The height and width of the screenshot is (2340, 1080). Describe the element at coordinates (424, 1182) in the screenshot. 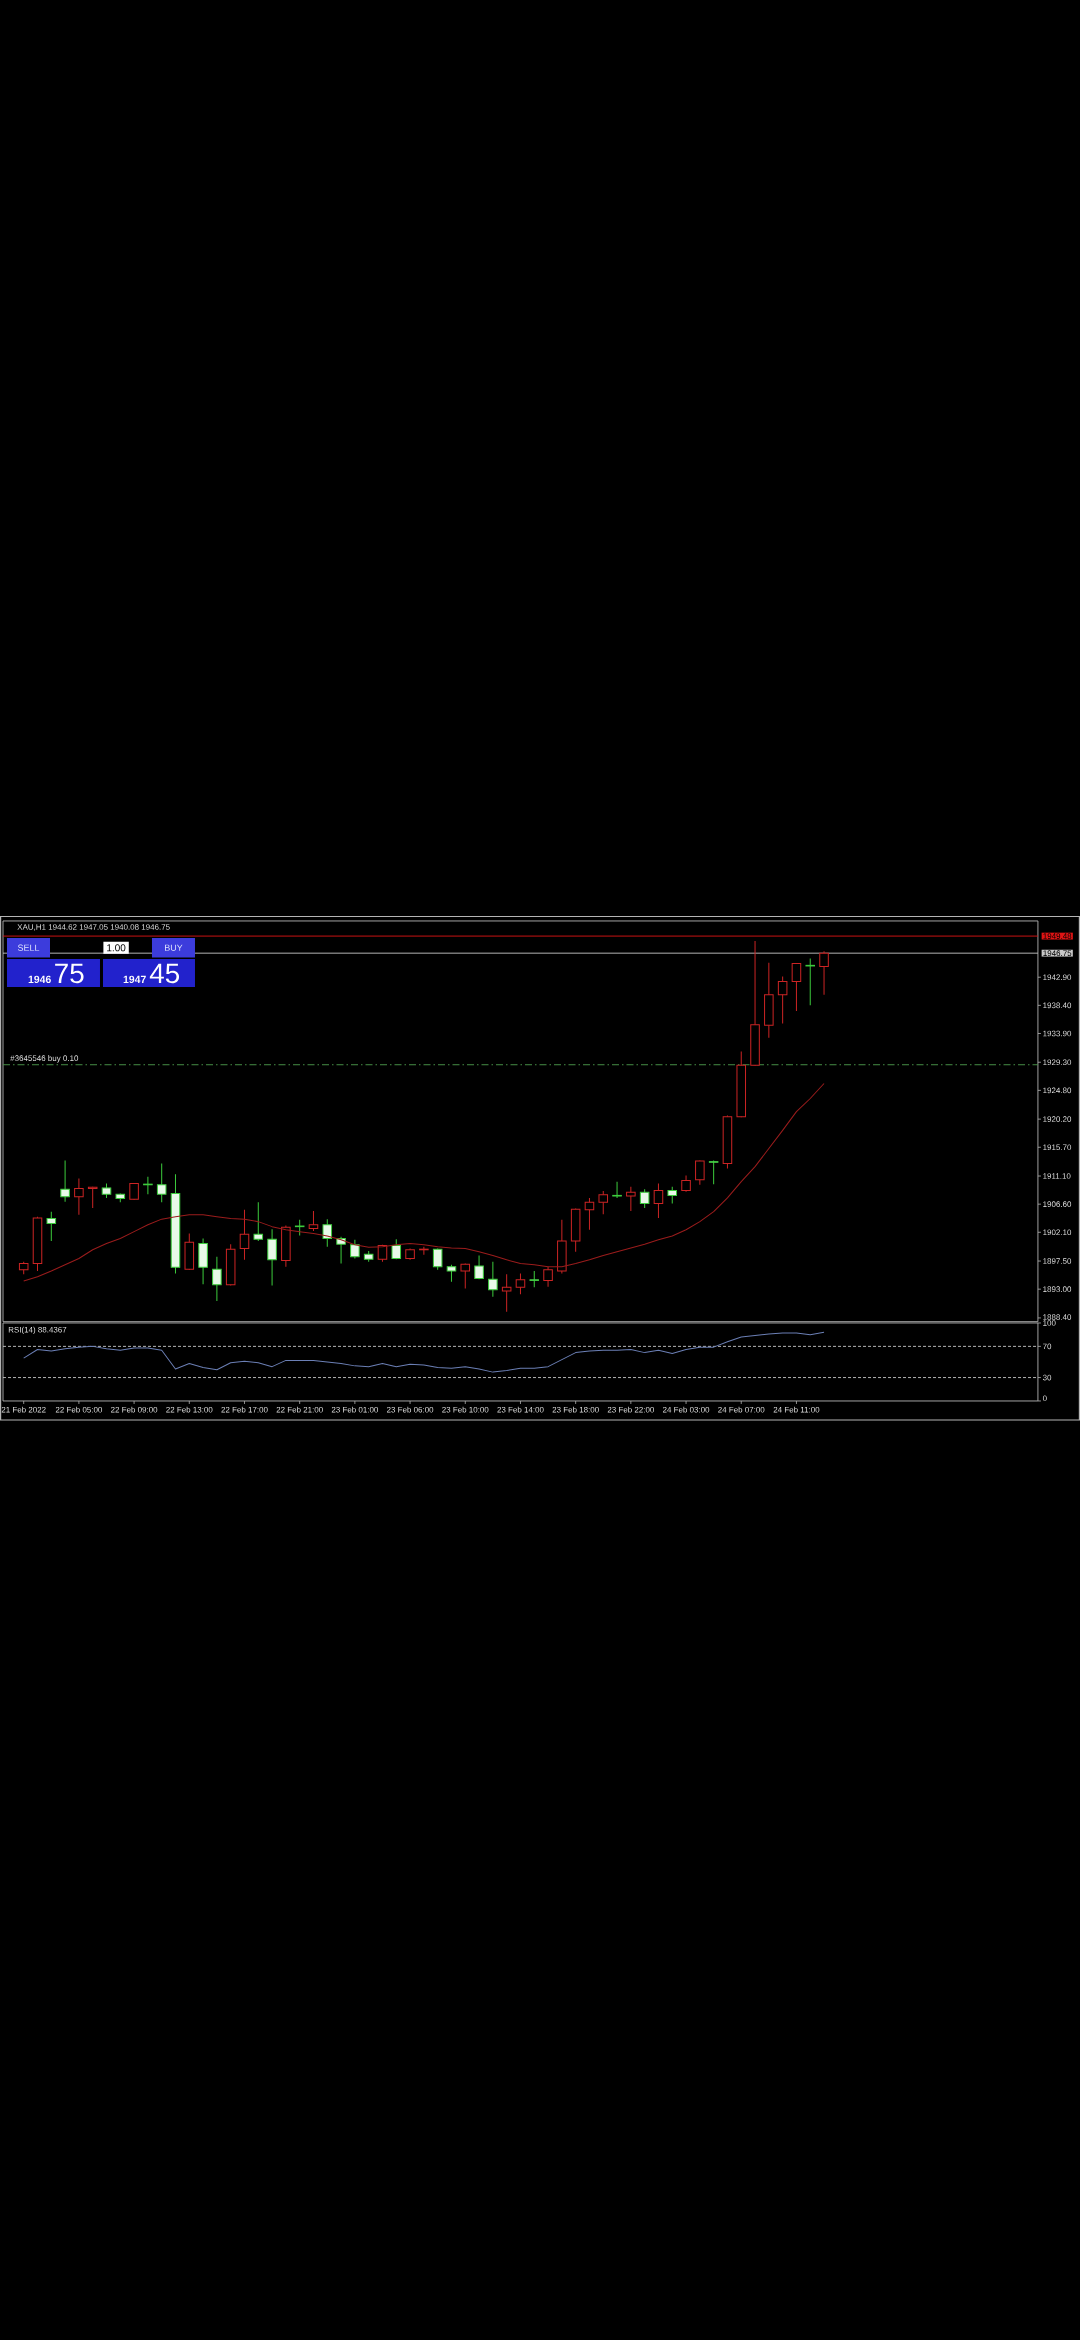

I see `line-series` at that location.